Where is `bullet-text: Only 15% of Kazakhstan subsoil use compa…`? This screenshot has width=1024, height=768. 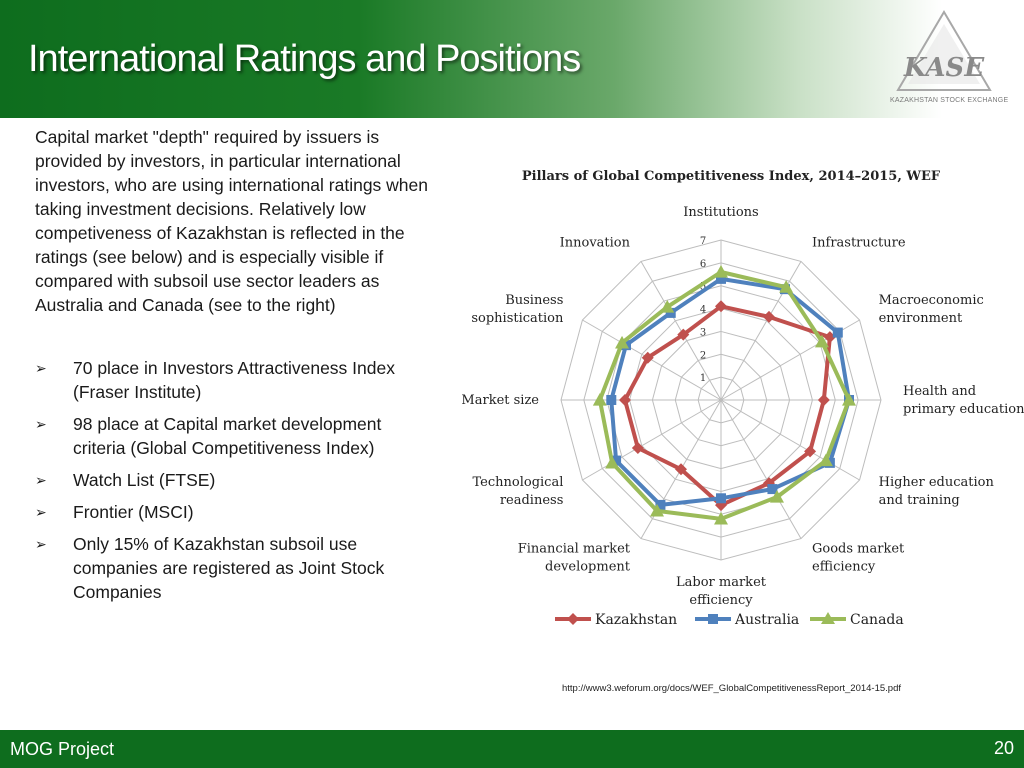
bullet-text: Only 15% of Kazakhstan subsoil use compa… is located at coordinates (229, 568).